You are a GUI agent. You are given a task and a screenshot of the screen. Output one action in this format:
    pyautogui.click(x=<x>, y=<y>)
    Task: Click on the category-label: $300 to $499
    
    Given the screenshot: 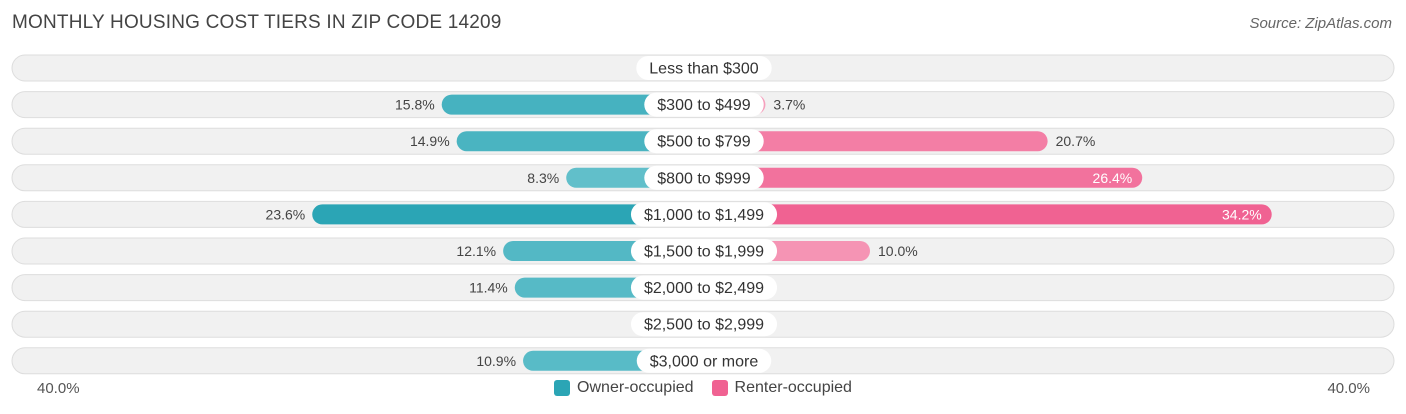 What is the action you would take?
    pyautogui.click(x=704, y=105)
    